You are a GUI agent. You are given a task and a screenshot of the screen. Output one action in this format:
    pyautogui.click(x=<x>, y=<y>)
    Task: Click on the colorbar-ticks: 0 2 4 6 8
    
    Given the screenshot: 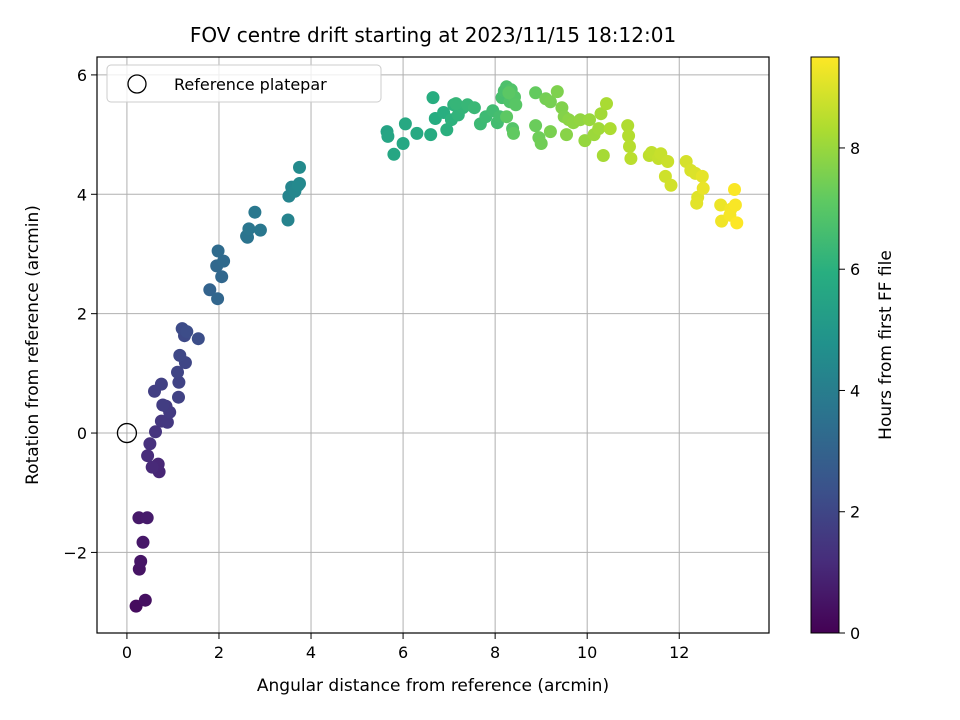 What is the action you would take?
    pyautogui.click(x=849, y=391)
    